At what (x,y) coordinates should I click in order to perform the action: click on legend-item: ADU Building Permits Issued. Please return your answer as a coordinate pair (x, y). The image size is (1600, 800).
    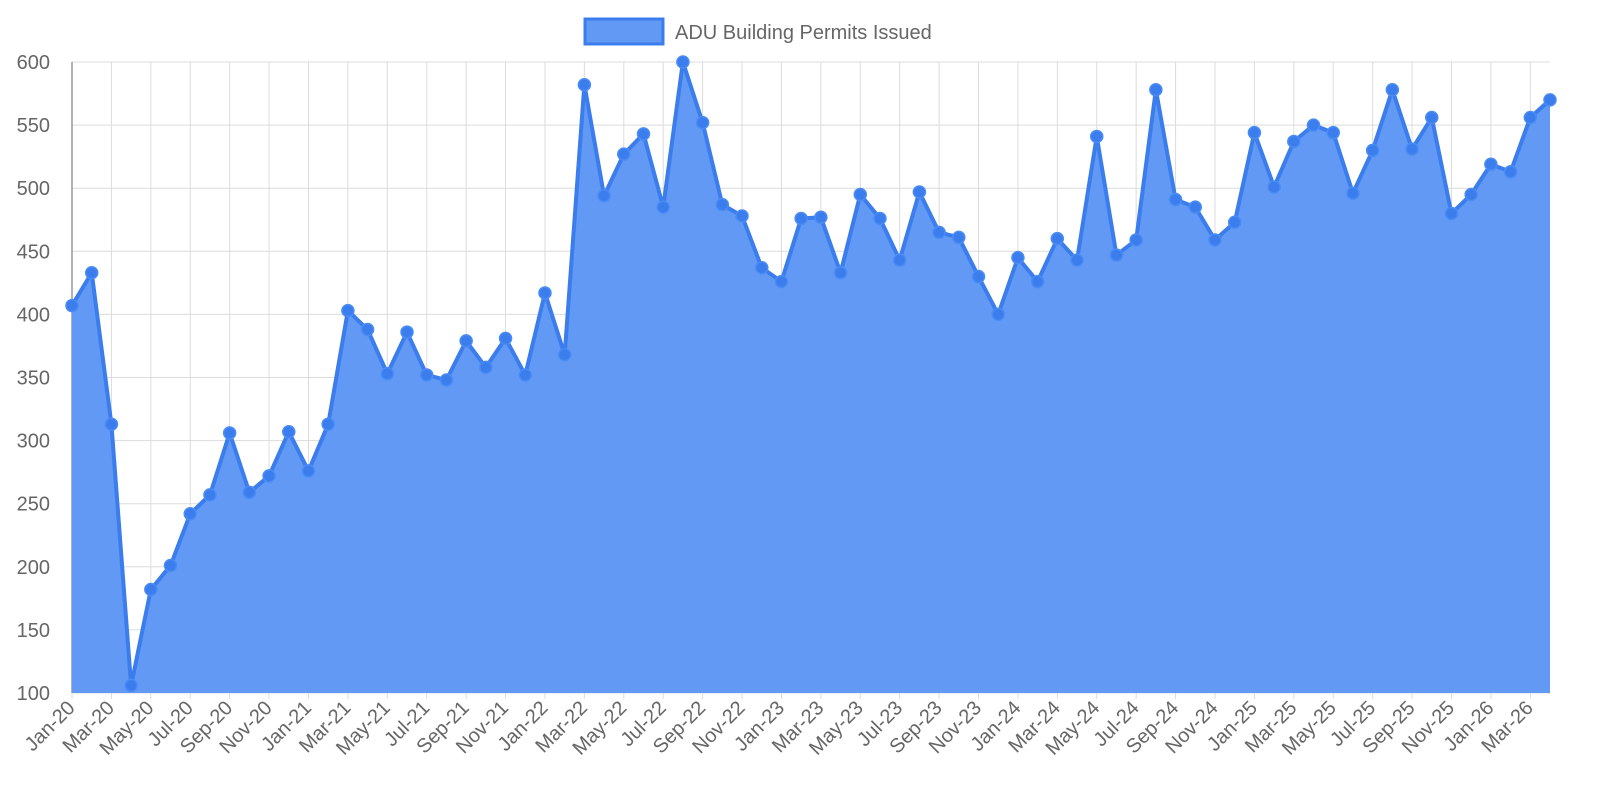
    Looking at the image, I should click on (757, 31).